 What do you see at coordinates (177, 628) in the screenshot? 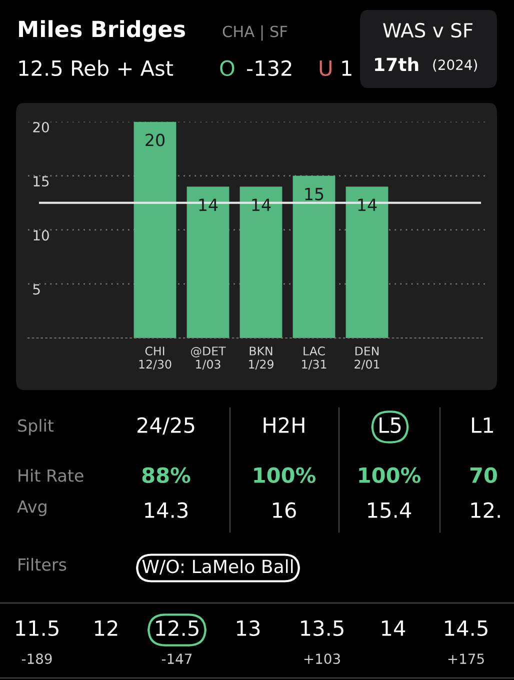
I see `text: 12.5` at bounding box center [177, 628].